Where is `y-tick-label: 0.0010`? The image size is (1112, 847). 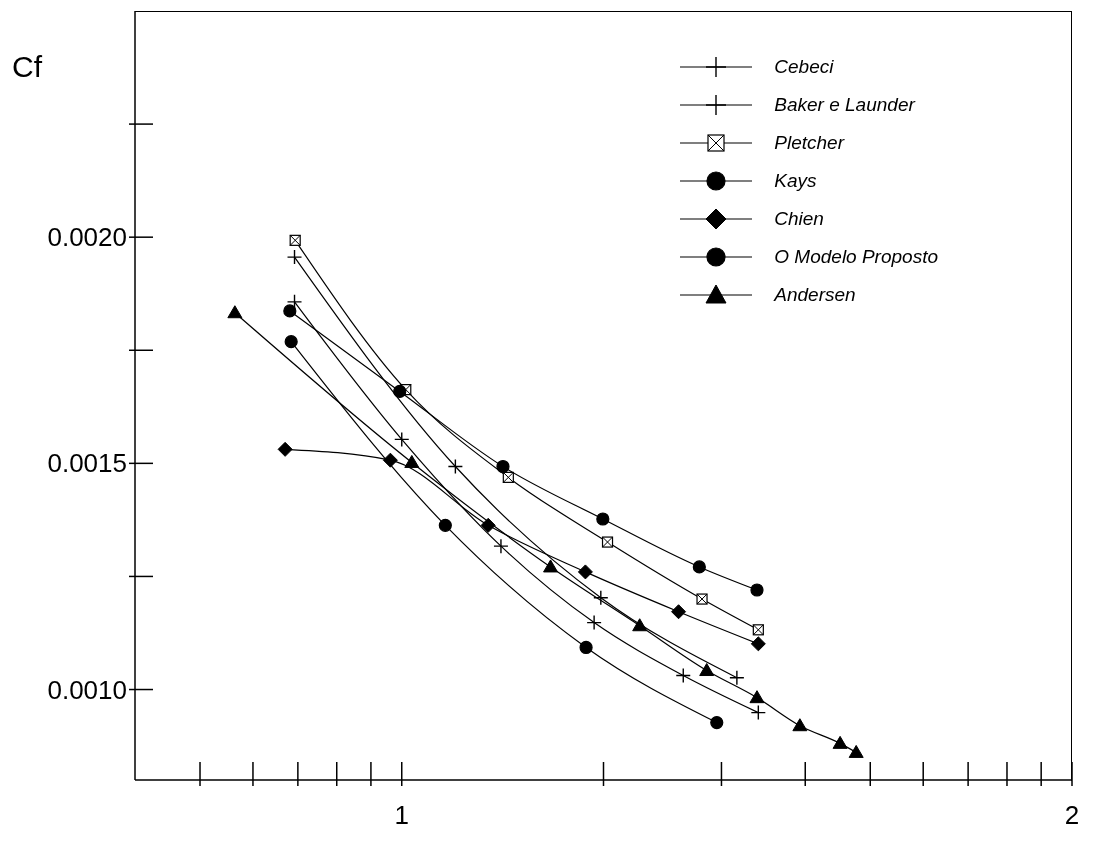
y-tick-label: 0.0010 is located at coordinates (87, 689).